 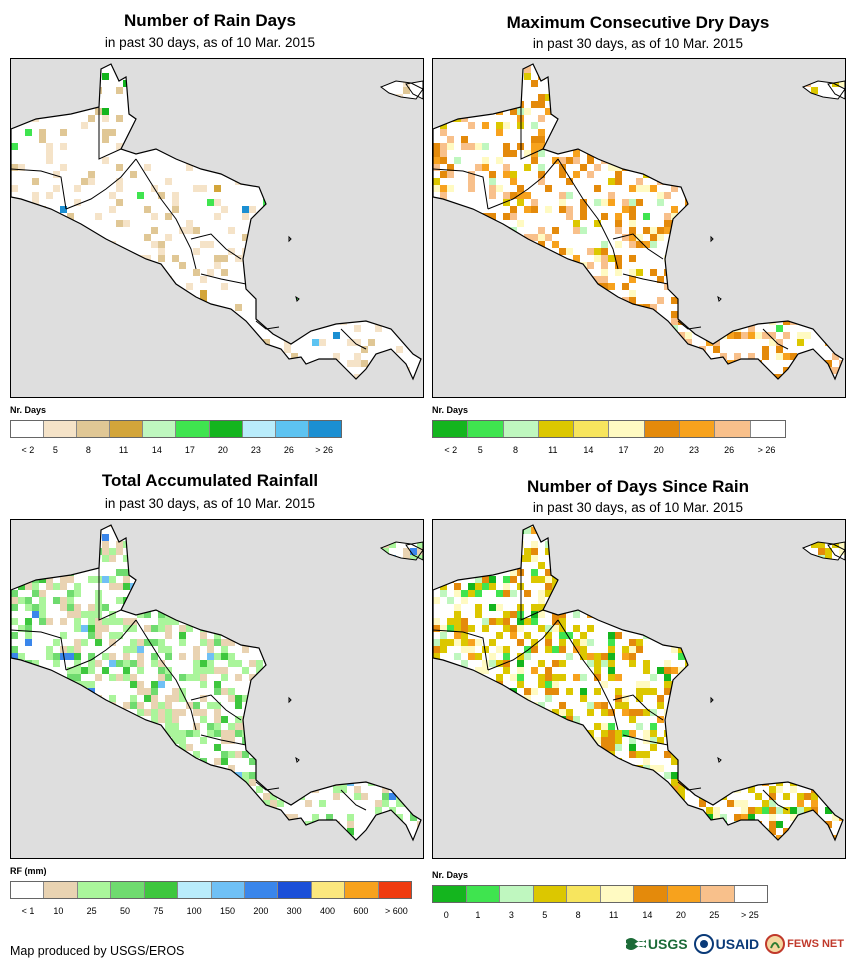 What do you see at coordinates (667, 944) in the screenshot?
I see `usgs-logo-text: USGS` at bounding box center [667, 944].